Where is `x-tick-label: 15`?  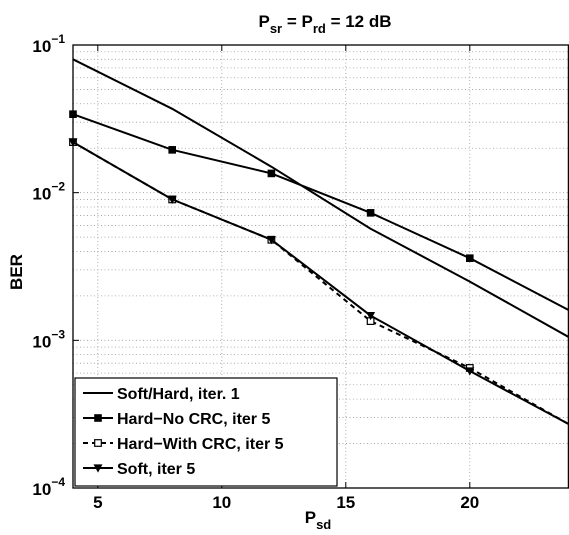 x-tick-label: 15 is located at coordinates (345, 502).